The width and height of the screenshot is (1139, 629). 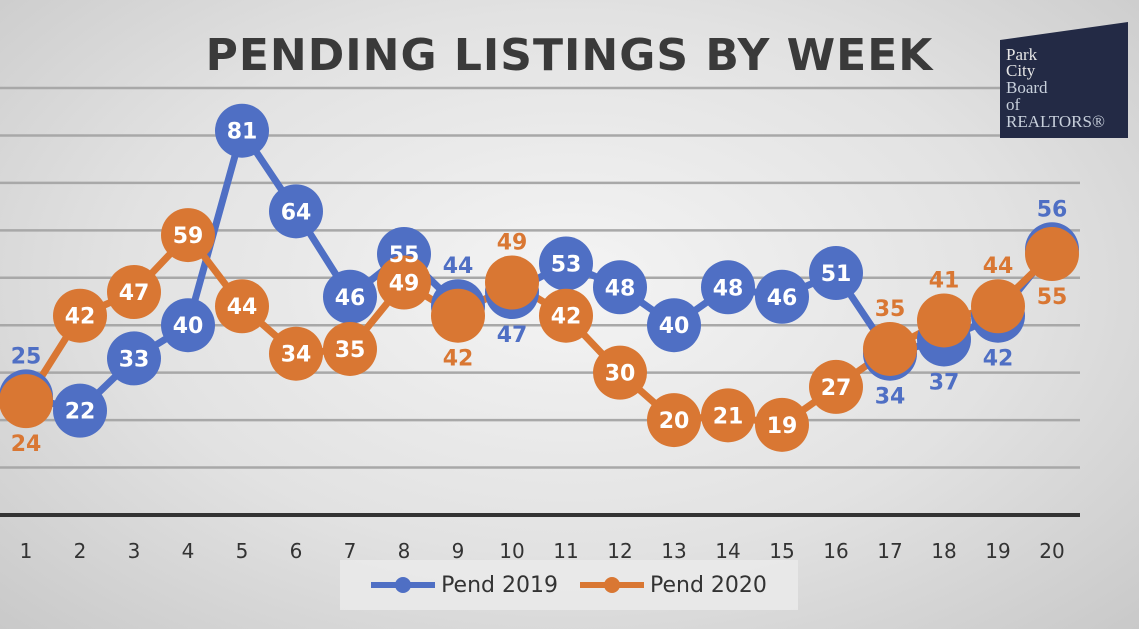 I want to click on data-label: 64, so click(x=296, y=212).